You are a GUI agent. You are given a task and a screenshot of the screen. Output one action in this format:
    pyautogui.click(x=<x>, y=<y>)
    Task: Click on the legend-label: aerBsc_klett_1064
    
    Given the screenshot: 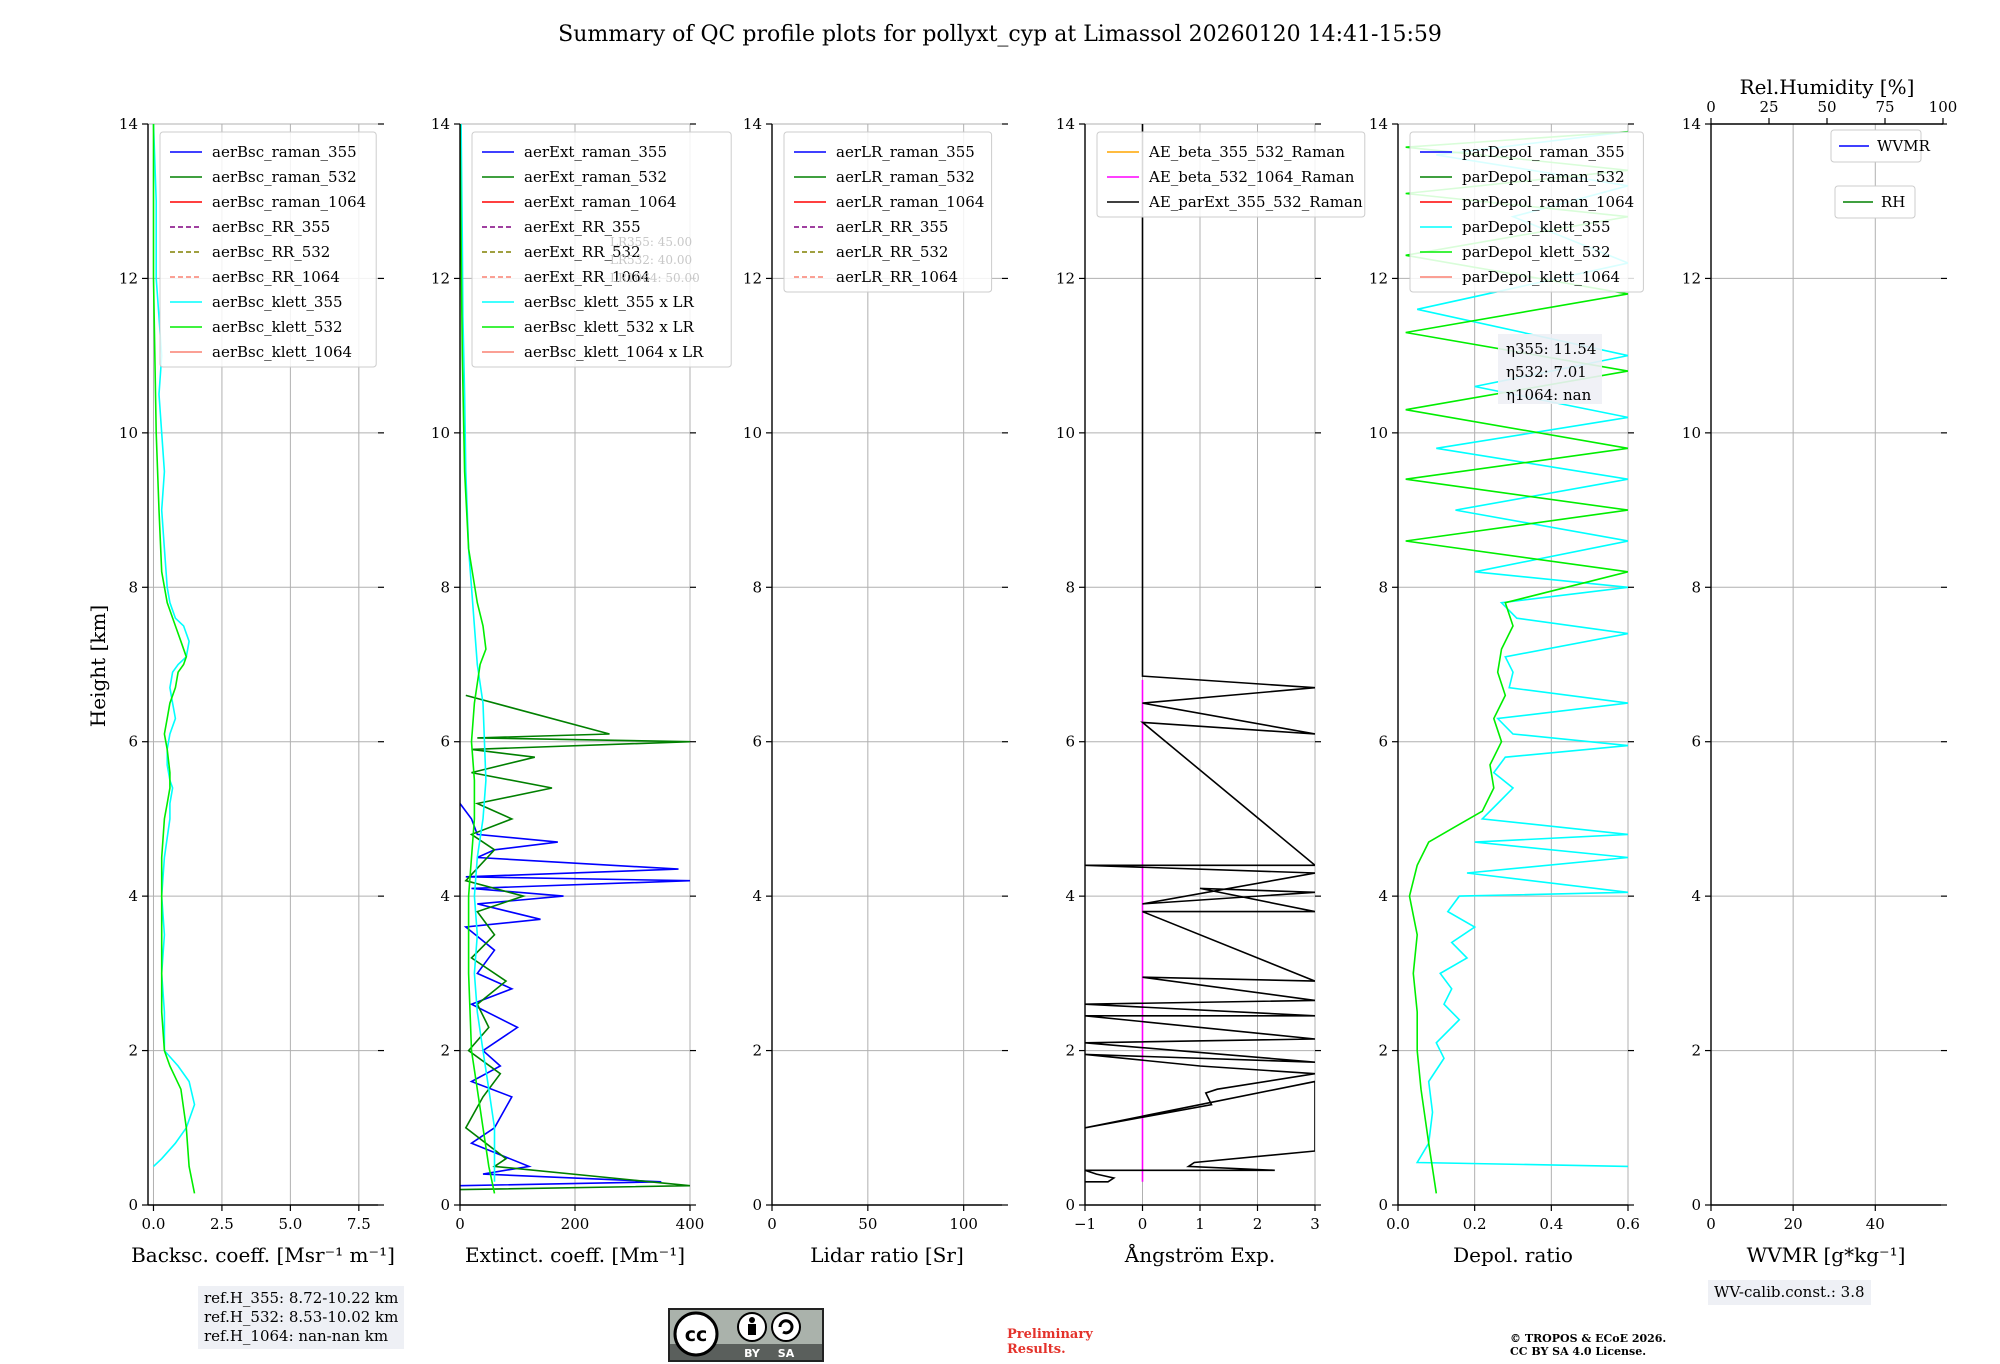 What is the action you would take?
    pyautogui.click(x=282, y=352)
    